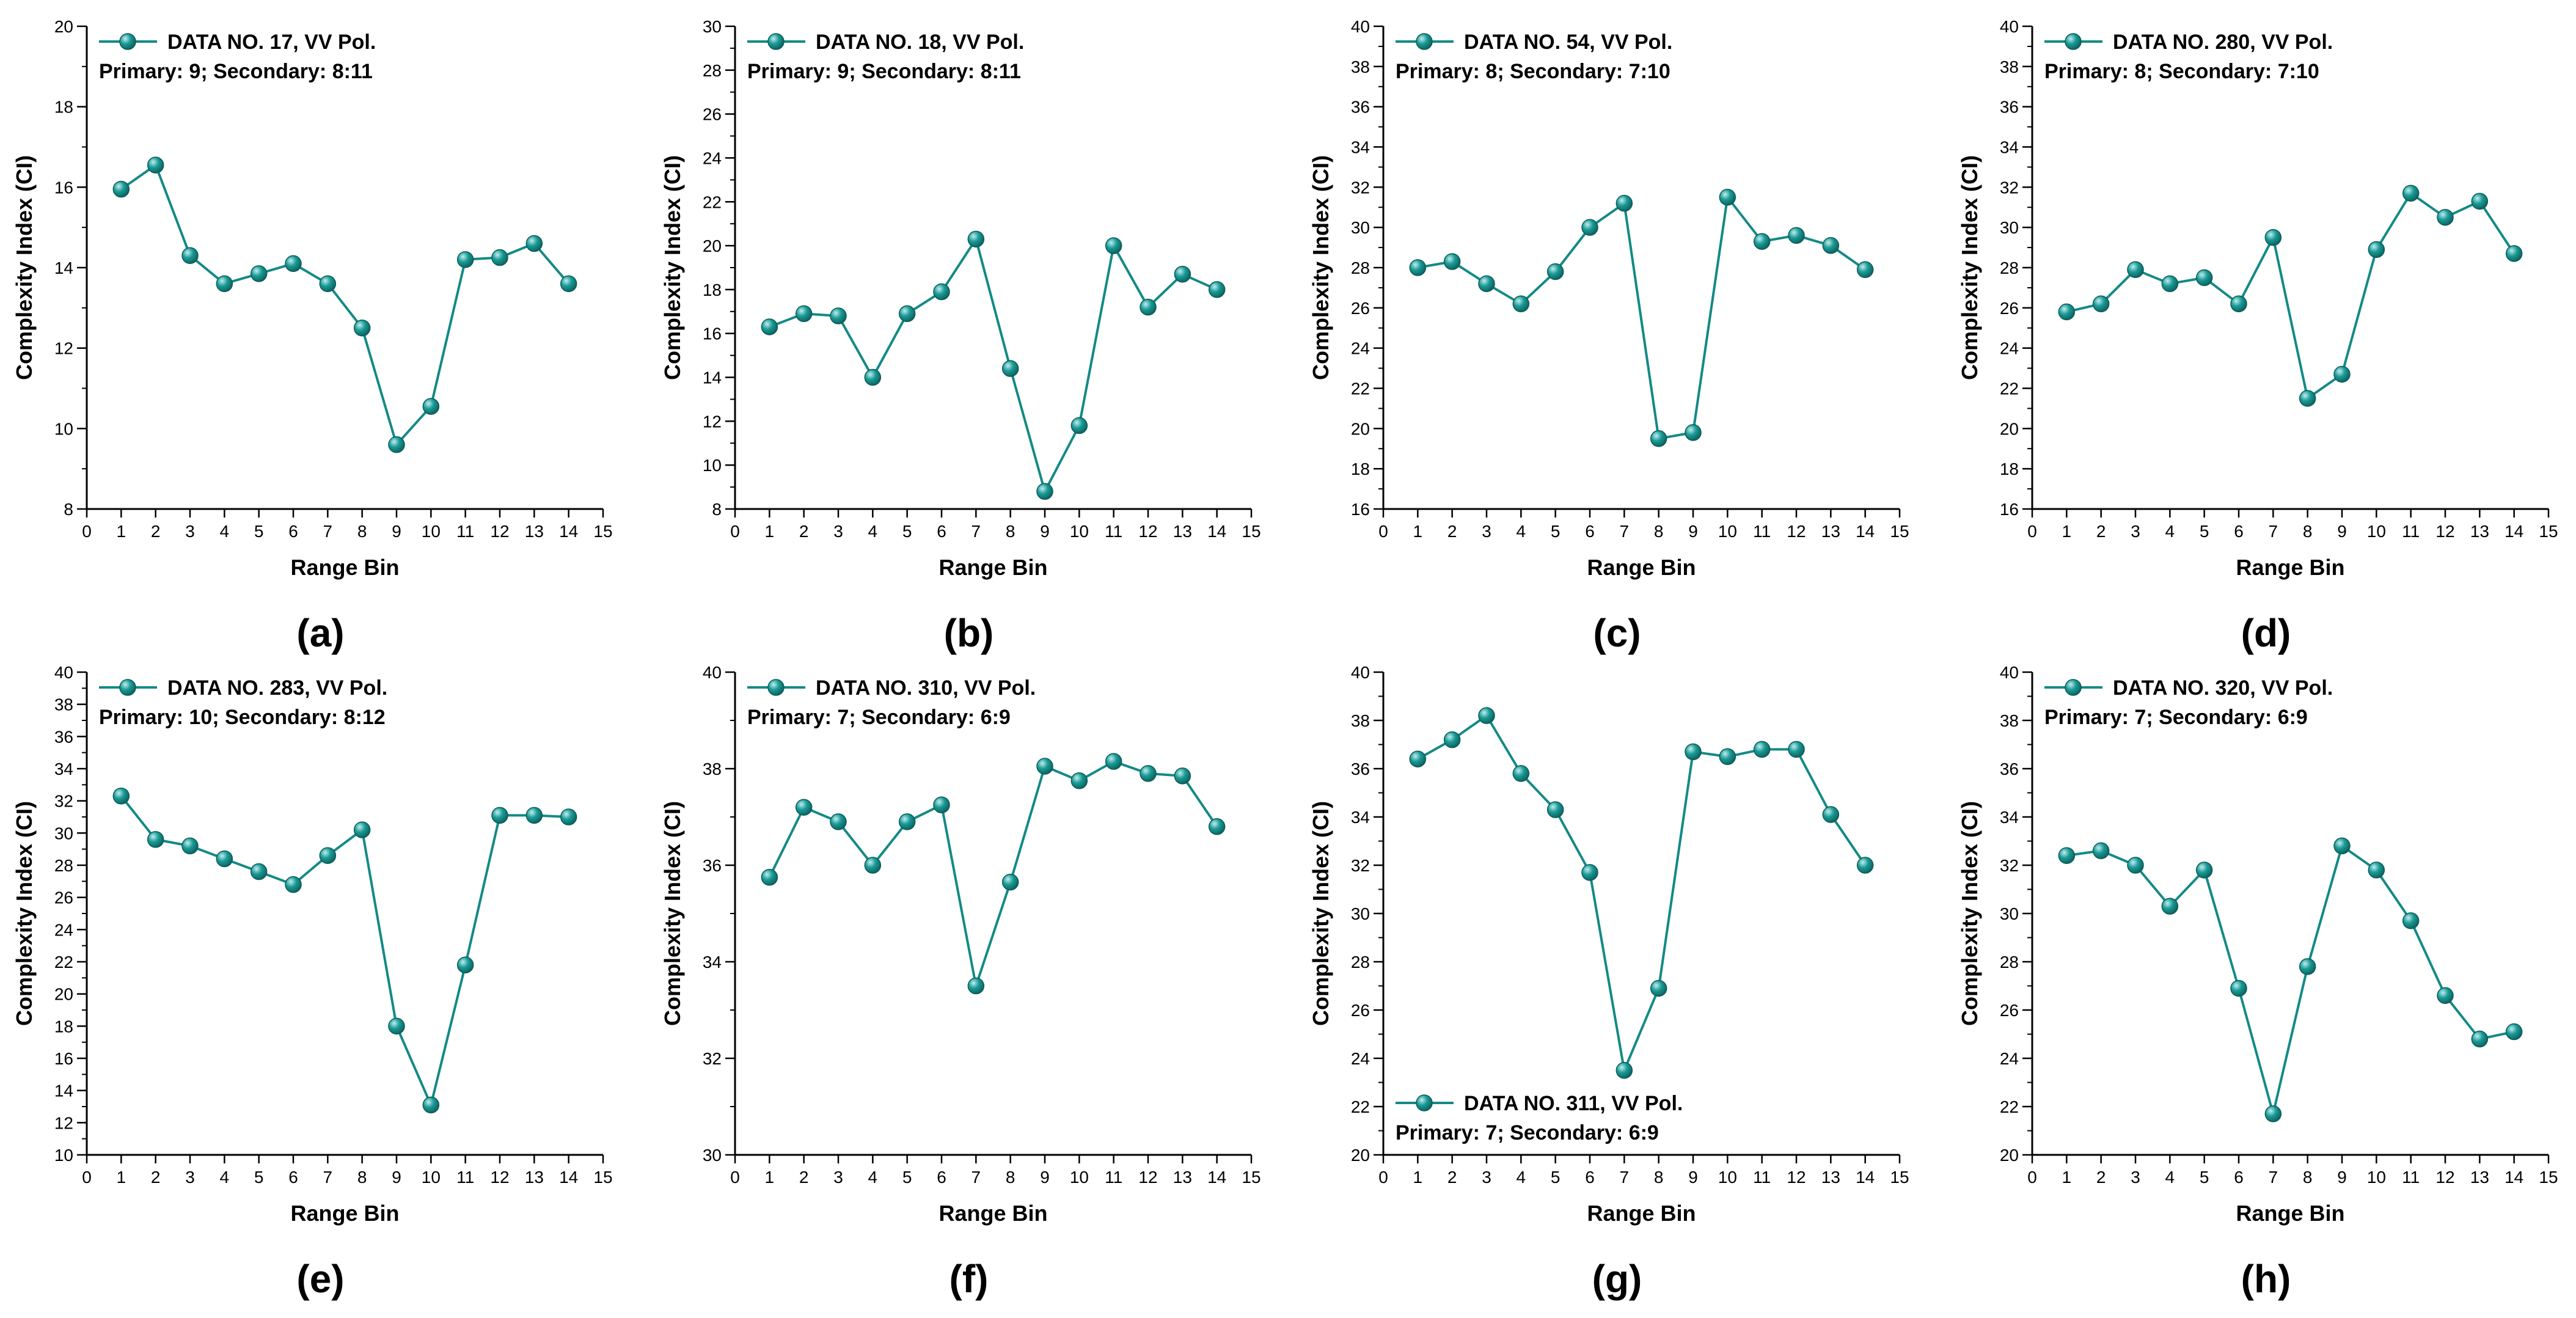  What do you see at coordinates (1360, 468) in the screenshot?
I see `y-tick-label: 18` at bounding box center [1360, 468].